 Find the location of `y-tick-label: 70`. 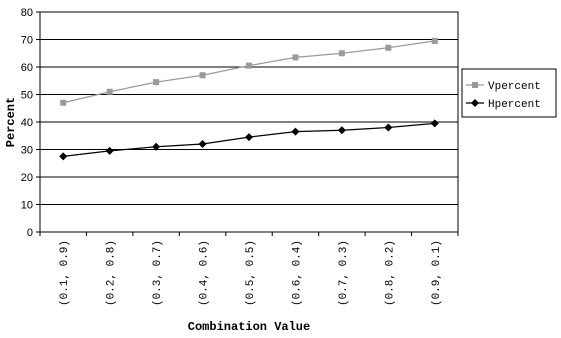

y-tick-label: 70 is located at coordinates (27, 41).